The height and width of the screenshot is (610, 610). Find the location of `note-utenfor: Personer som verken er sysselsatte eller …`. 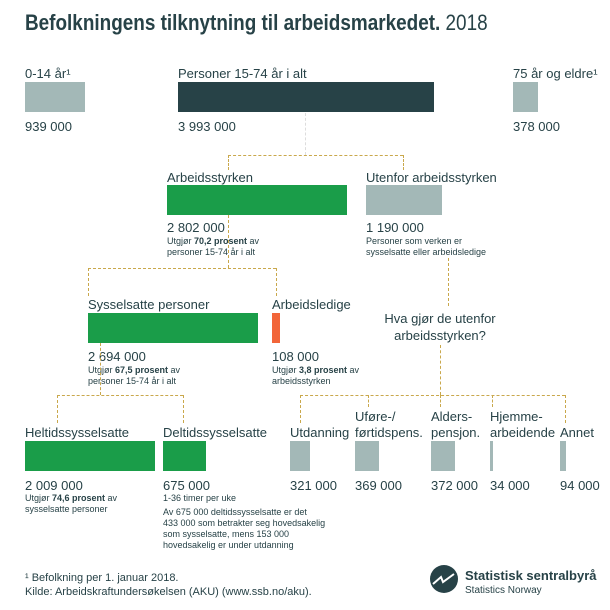

note-utenfor: Personer som verken er sysselsatte eller … is located at coordinates (426, 246).